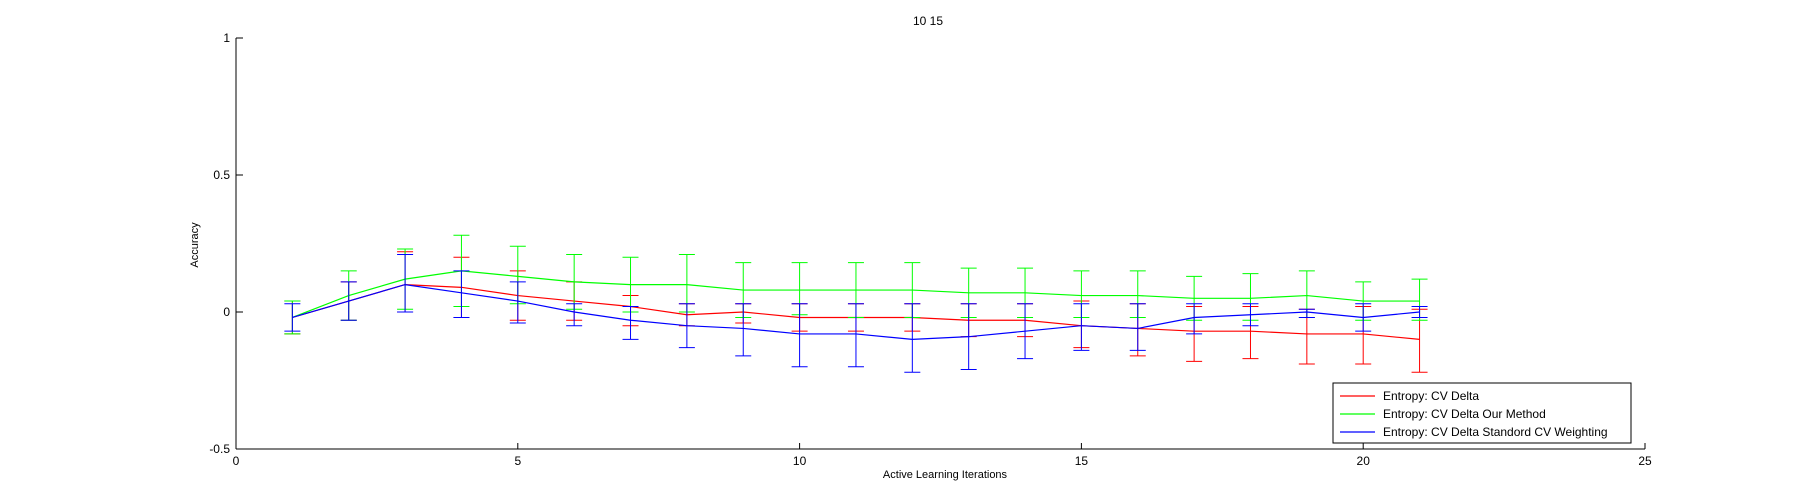  I want to click on x-tick-label: 15, so click(1082, 461).